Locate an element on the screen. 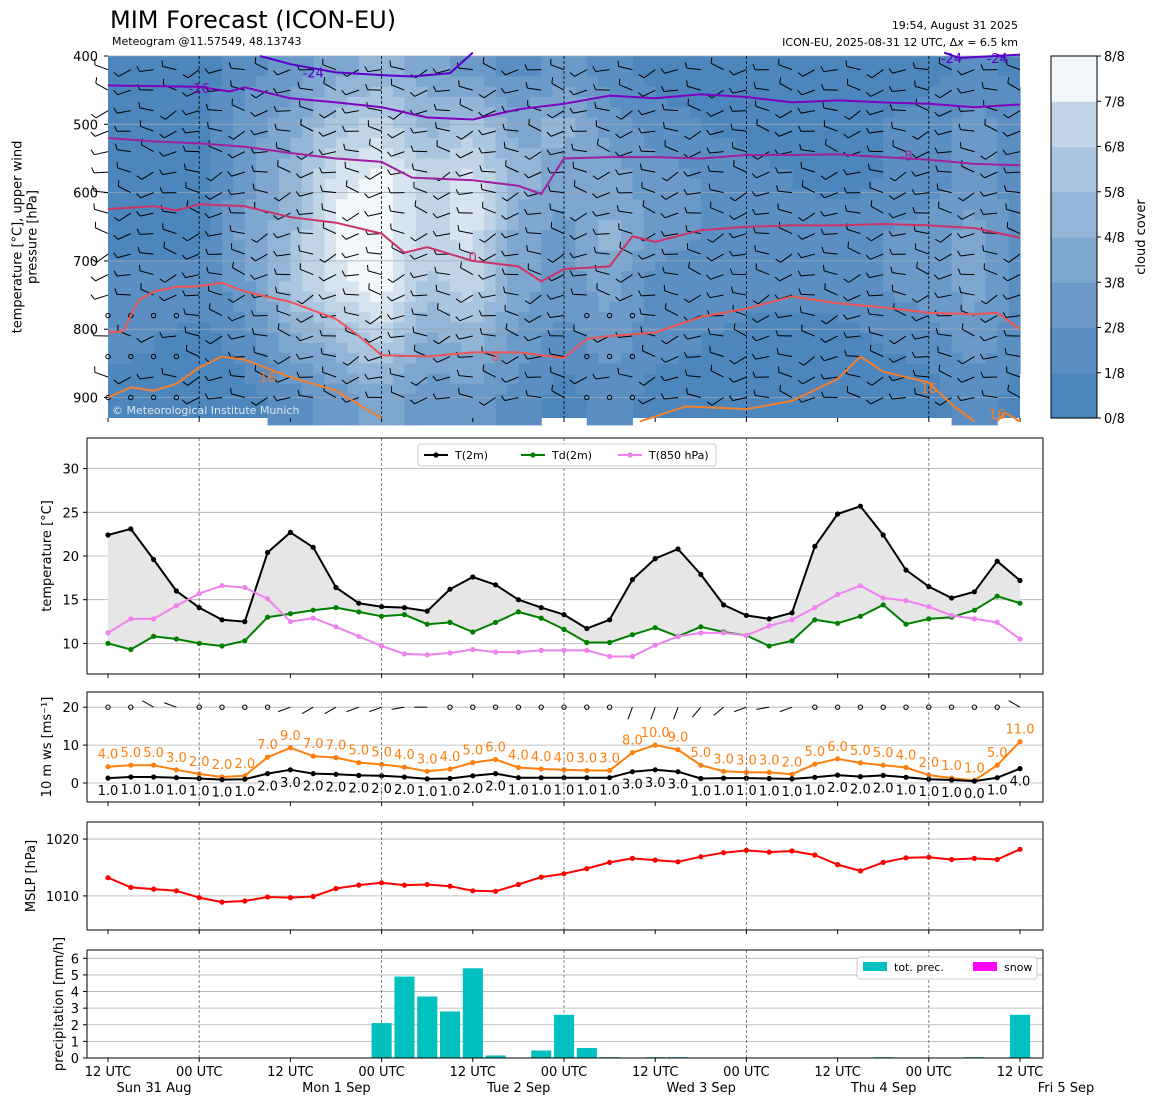  wind-data-label: 8.0 is located at coordinates (632, 741).